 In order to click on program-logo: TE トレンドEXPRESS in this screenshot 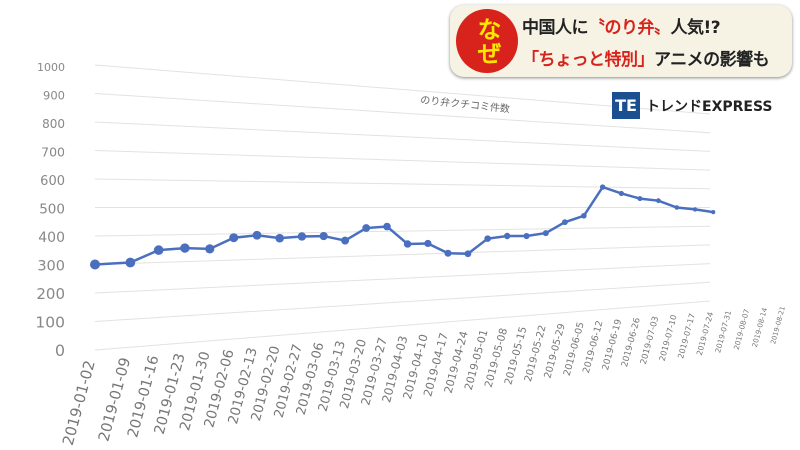, I will do `click(692, 105)`.